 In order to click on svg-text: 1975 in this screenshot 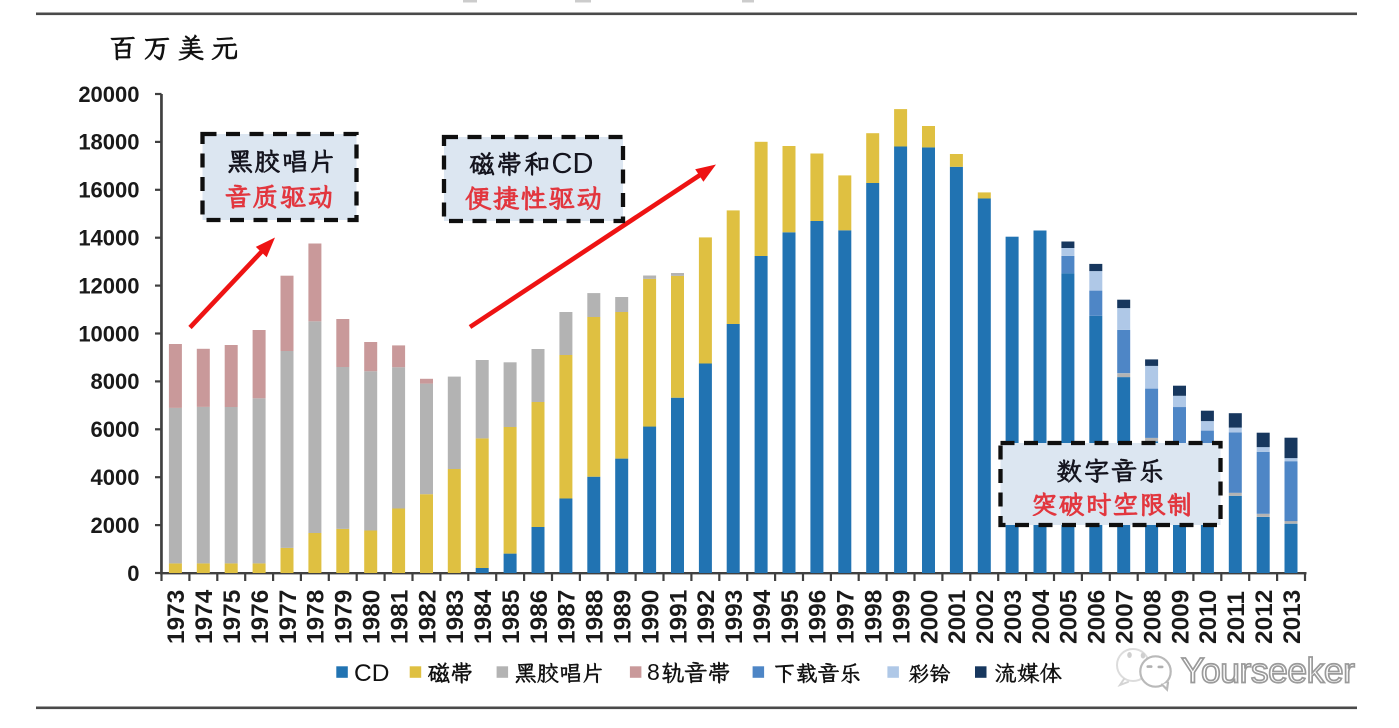, I will do `click(232, 617)`.